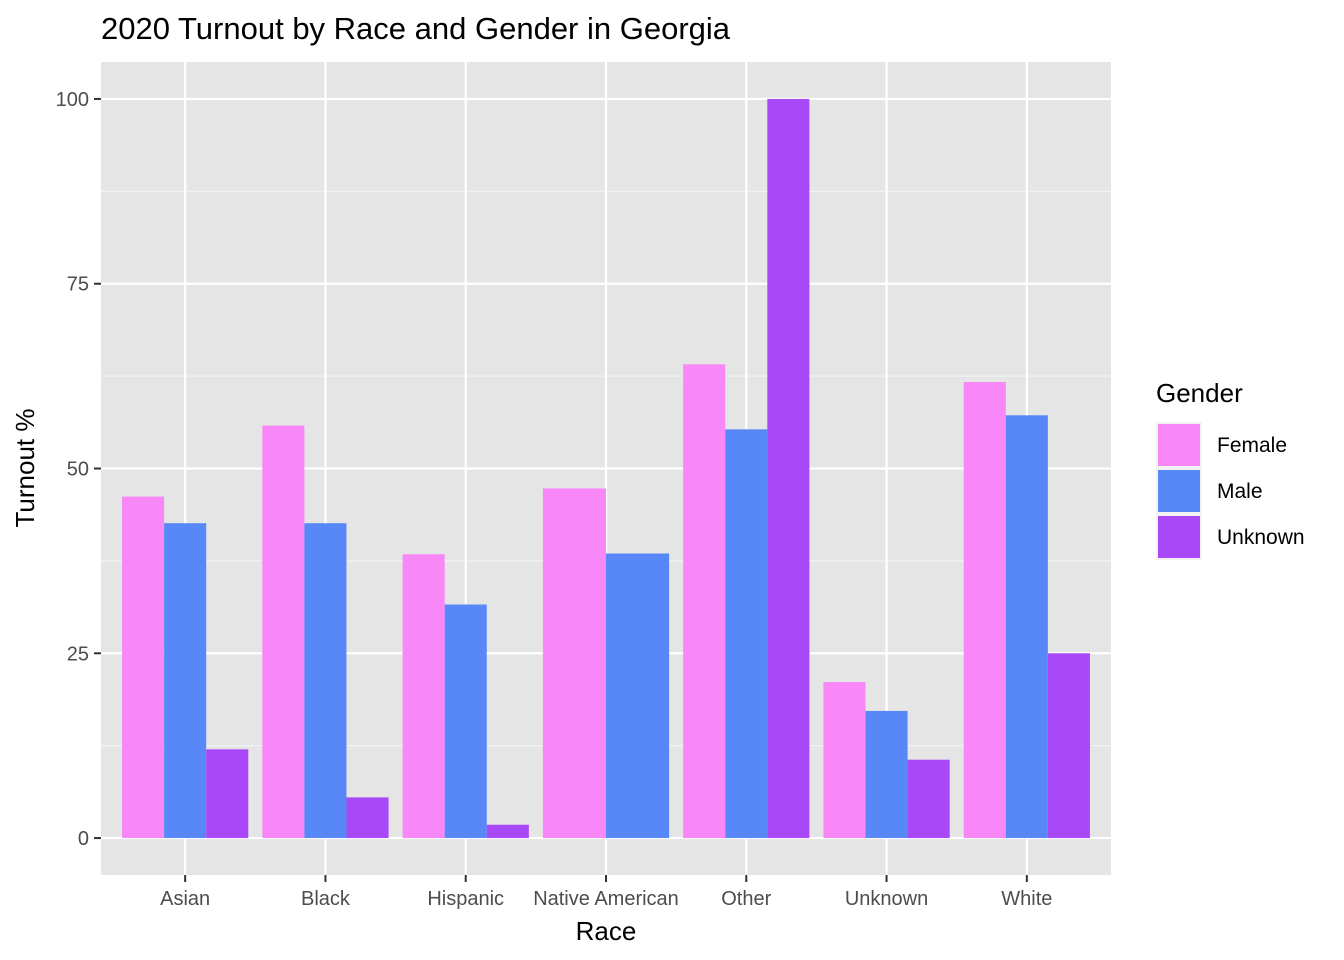 The image size is (1344, 960). Describe the element at coordinates (465, 899) in the screenshot. I see `x-tick-label: Hispanic` at that location.